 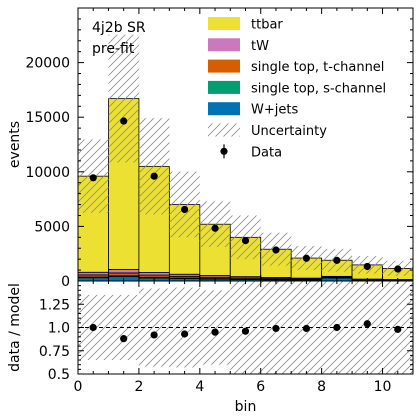 What do you see at coordinates (321, 387) in the screenshot?
I see `x-tick-label: 8` at bounding box center [321, 387].